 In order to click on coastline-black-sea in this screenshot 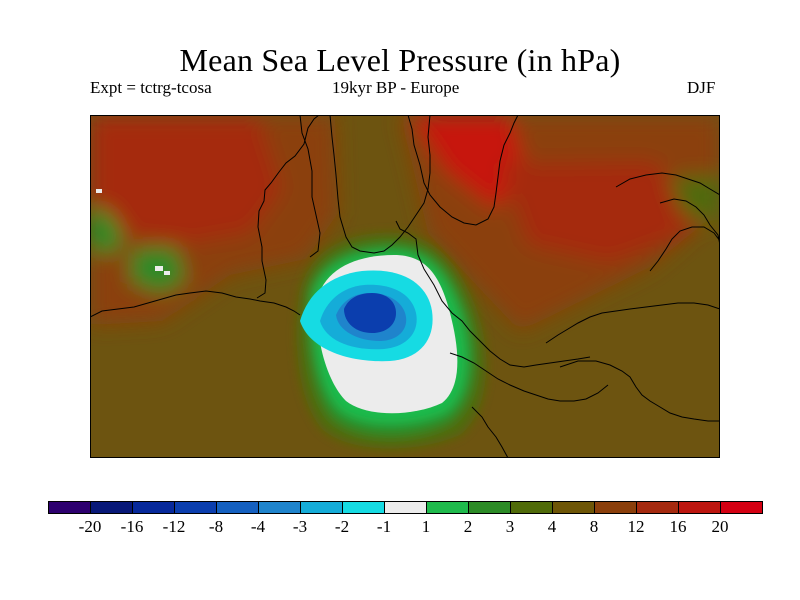, I will do `click(639, 391)`.